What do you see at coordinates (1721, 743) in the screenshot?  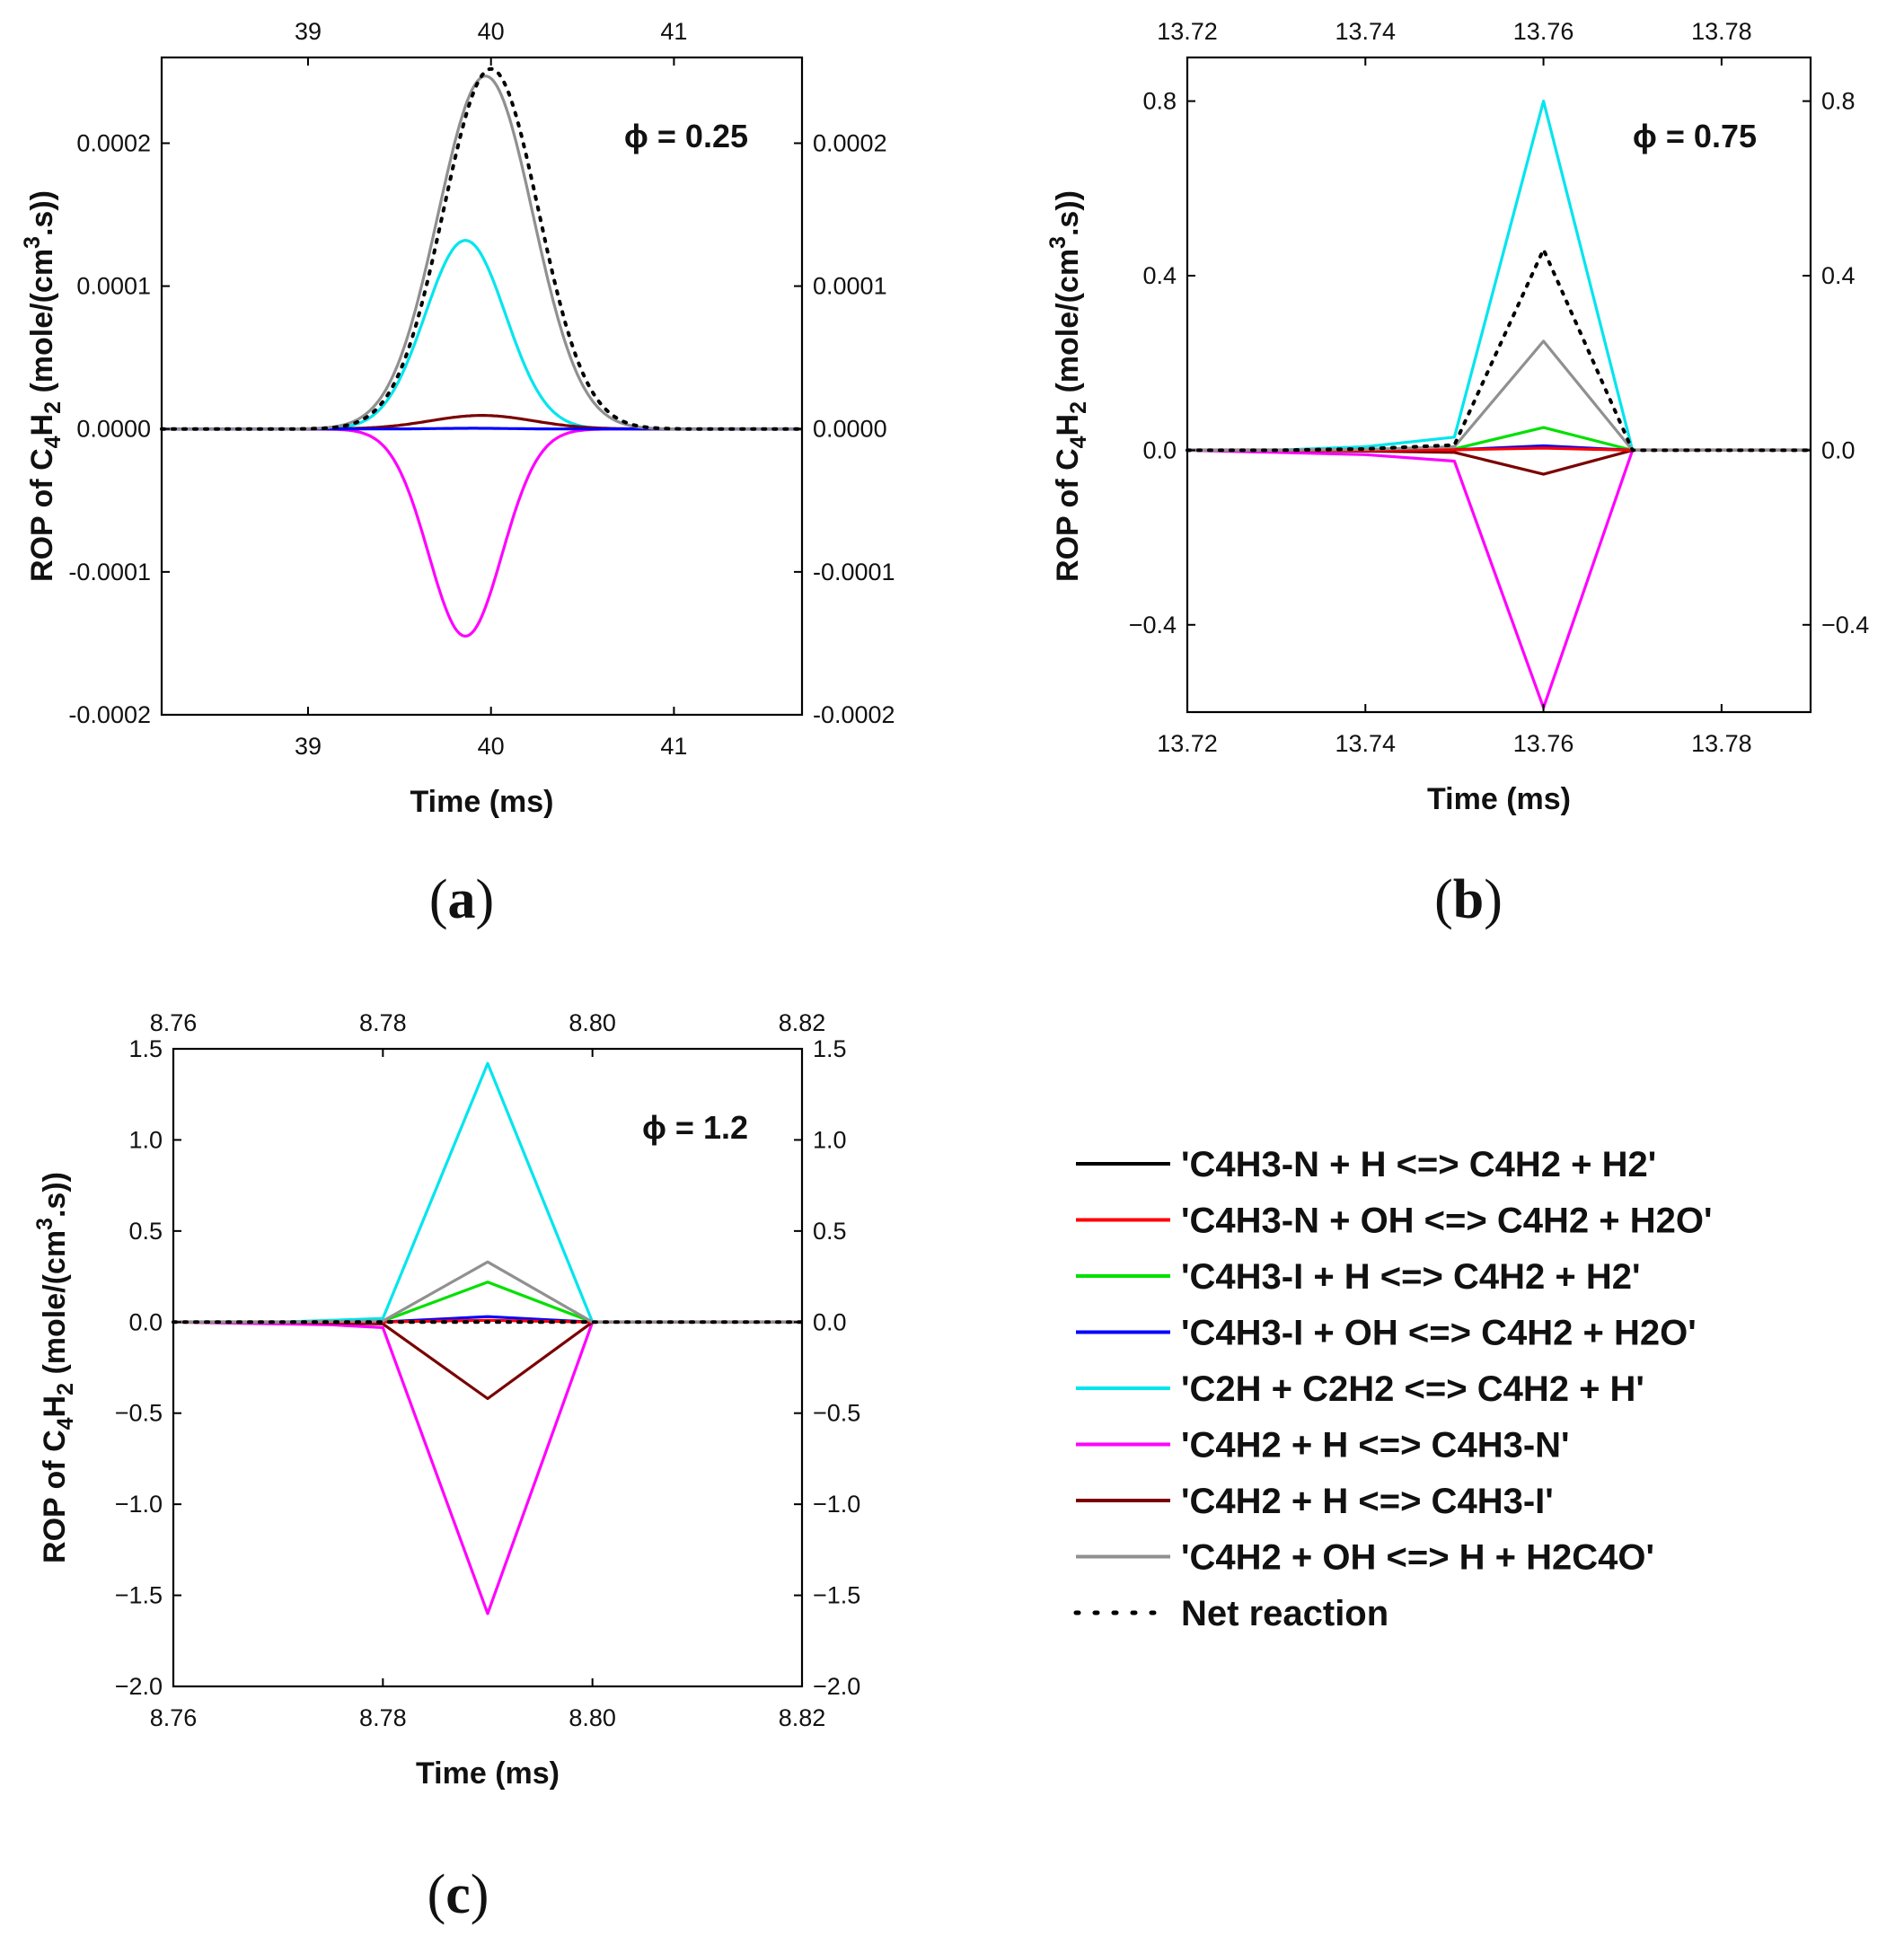 I see `x-tick-label-bottom: 13.78` at bounding box center [1721, 743].